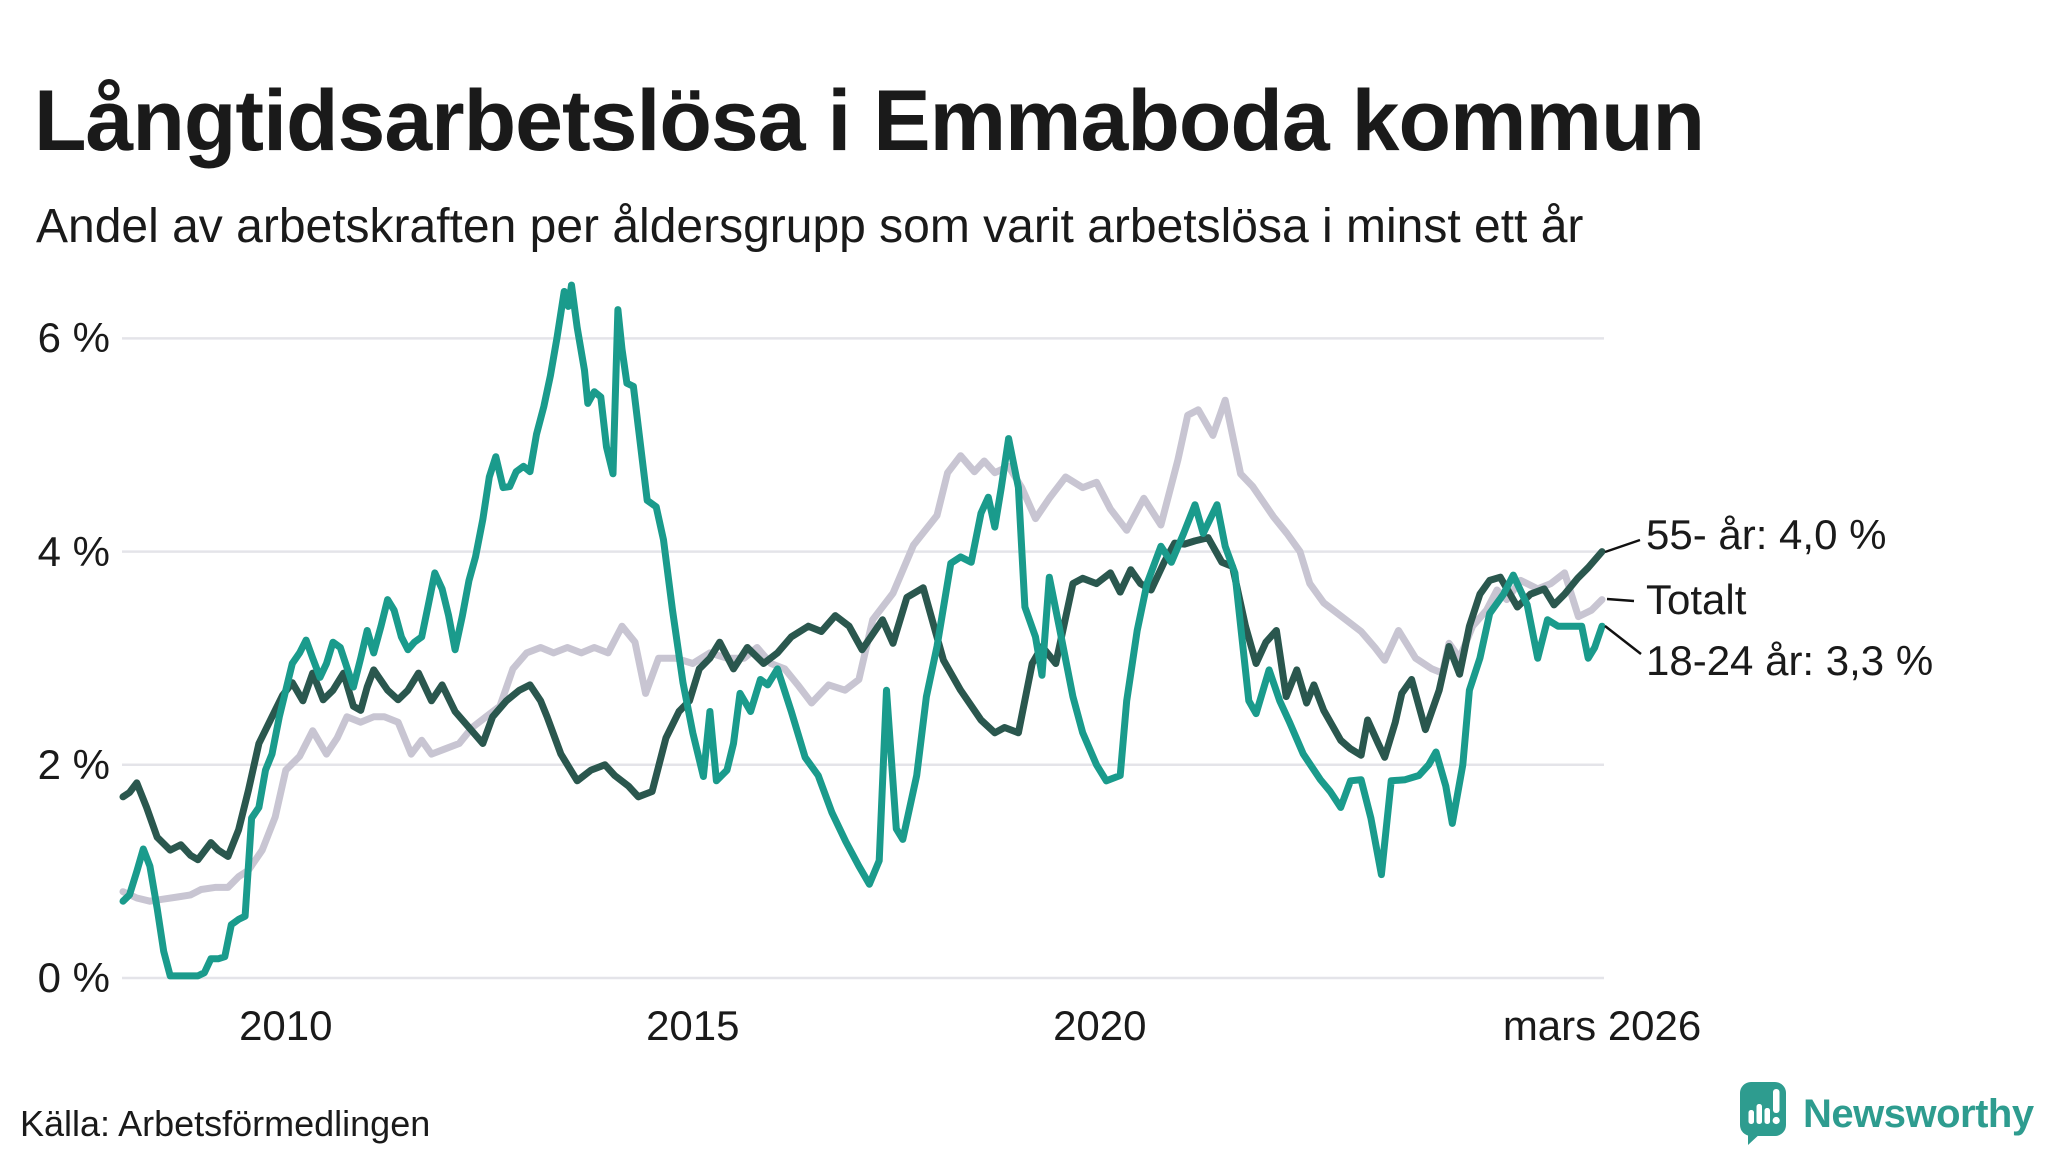 This screenshot has height=1152, width=2048. Describe the element at coordinates (225, 1123) in the screenshot. I see `source-note: Källa: Arbetsförmedlingen` at that location.